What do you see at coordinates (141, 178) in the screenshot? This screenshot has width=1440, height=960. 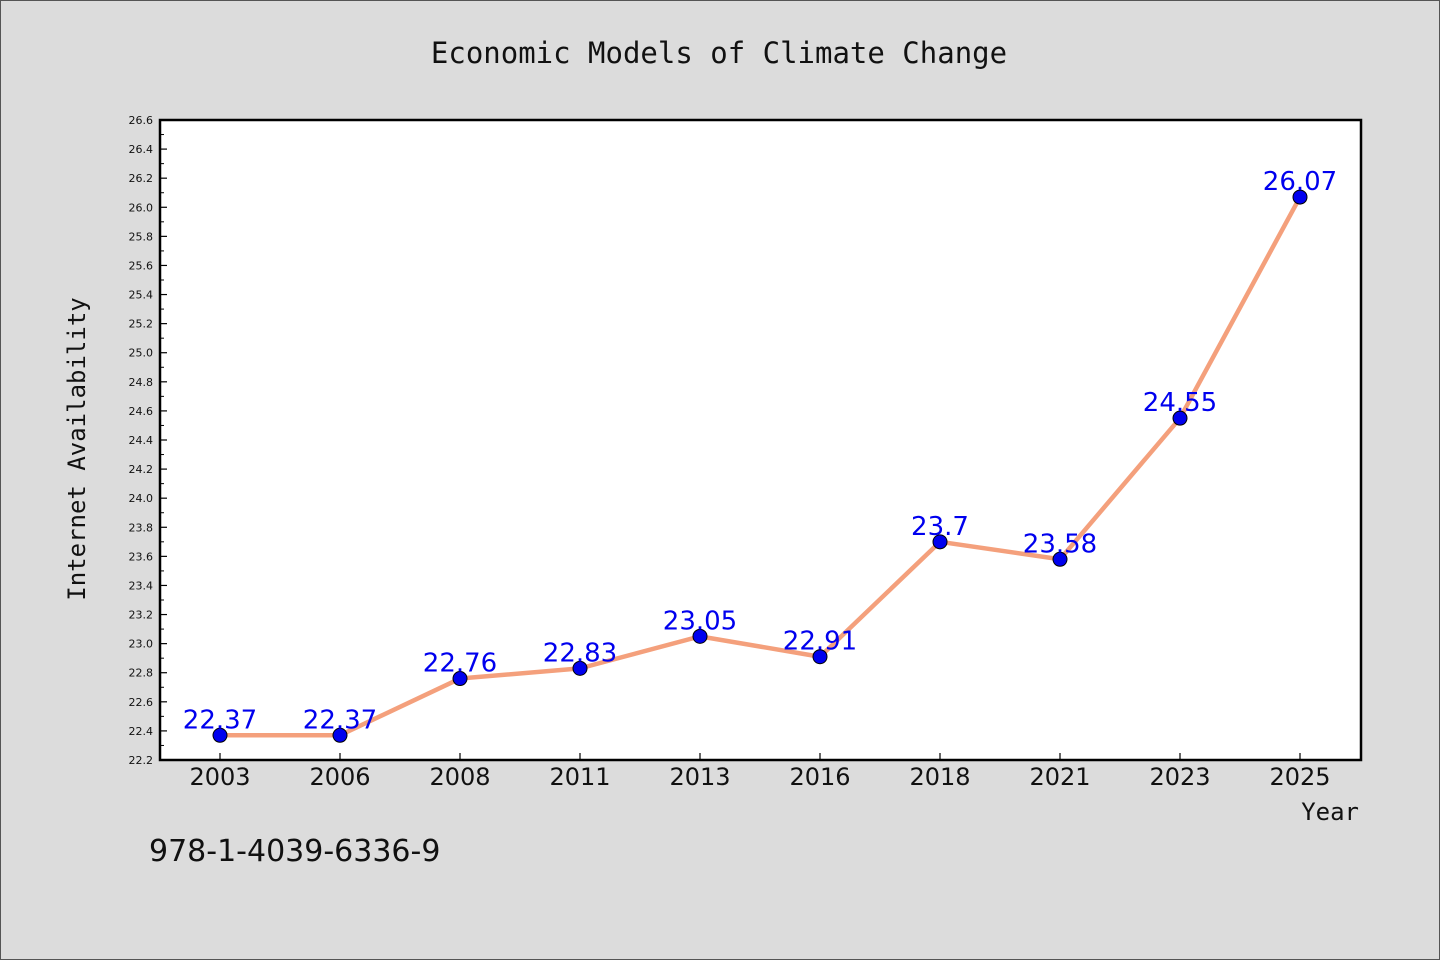 I see `y-tick-label: 26.2` at bounding box center [141, 178].